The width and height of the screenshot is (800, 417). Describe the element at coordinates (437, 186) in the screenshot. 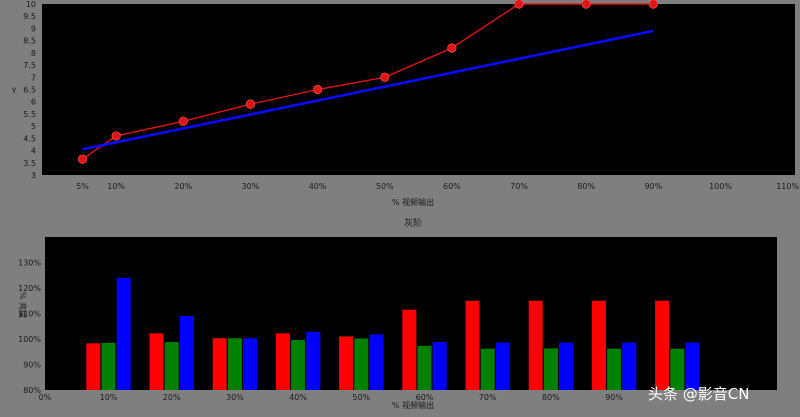

I see `gamma-x-ticks: 5% 10% 20% 30% 40% 50% 60% 70% 80% 90% 100% 110%` at that location.